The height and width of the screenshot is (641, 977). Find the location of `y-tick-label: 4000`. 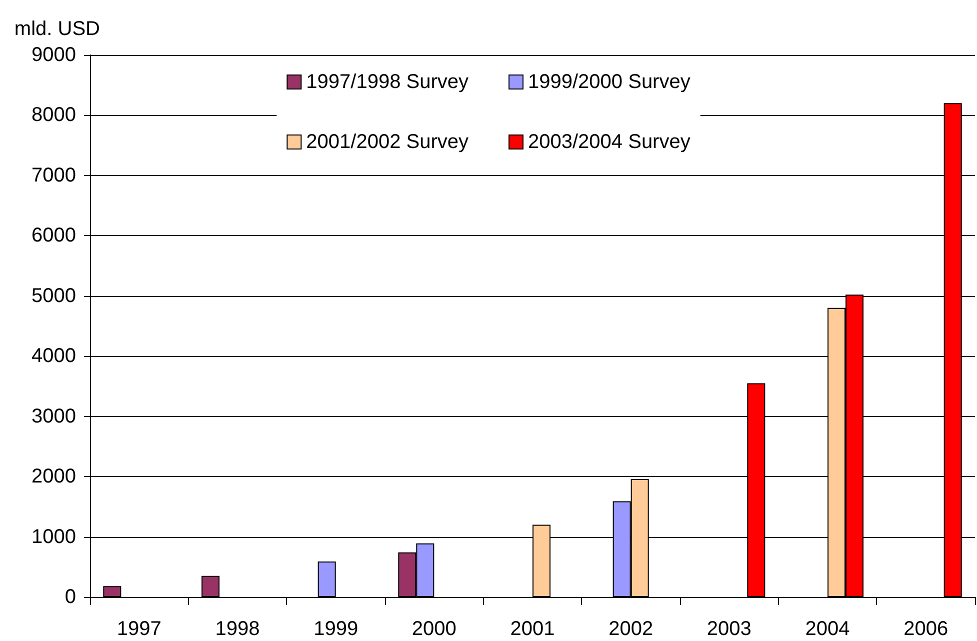

y-tick-label: 4000 is located at coordinates (54, 356).